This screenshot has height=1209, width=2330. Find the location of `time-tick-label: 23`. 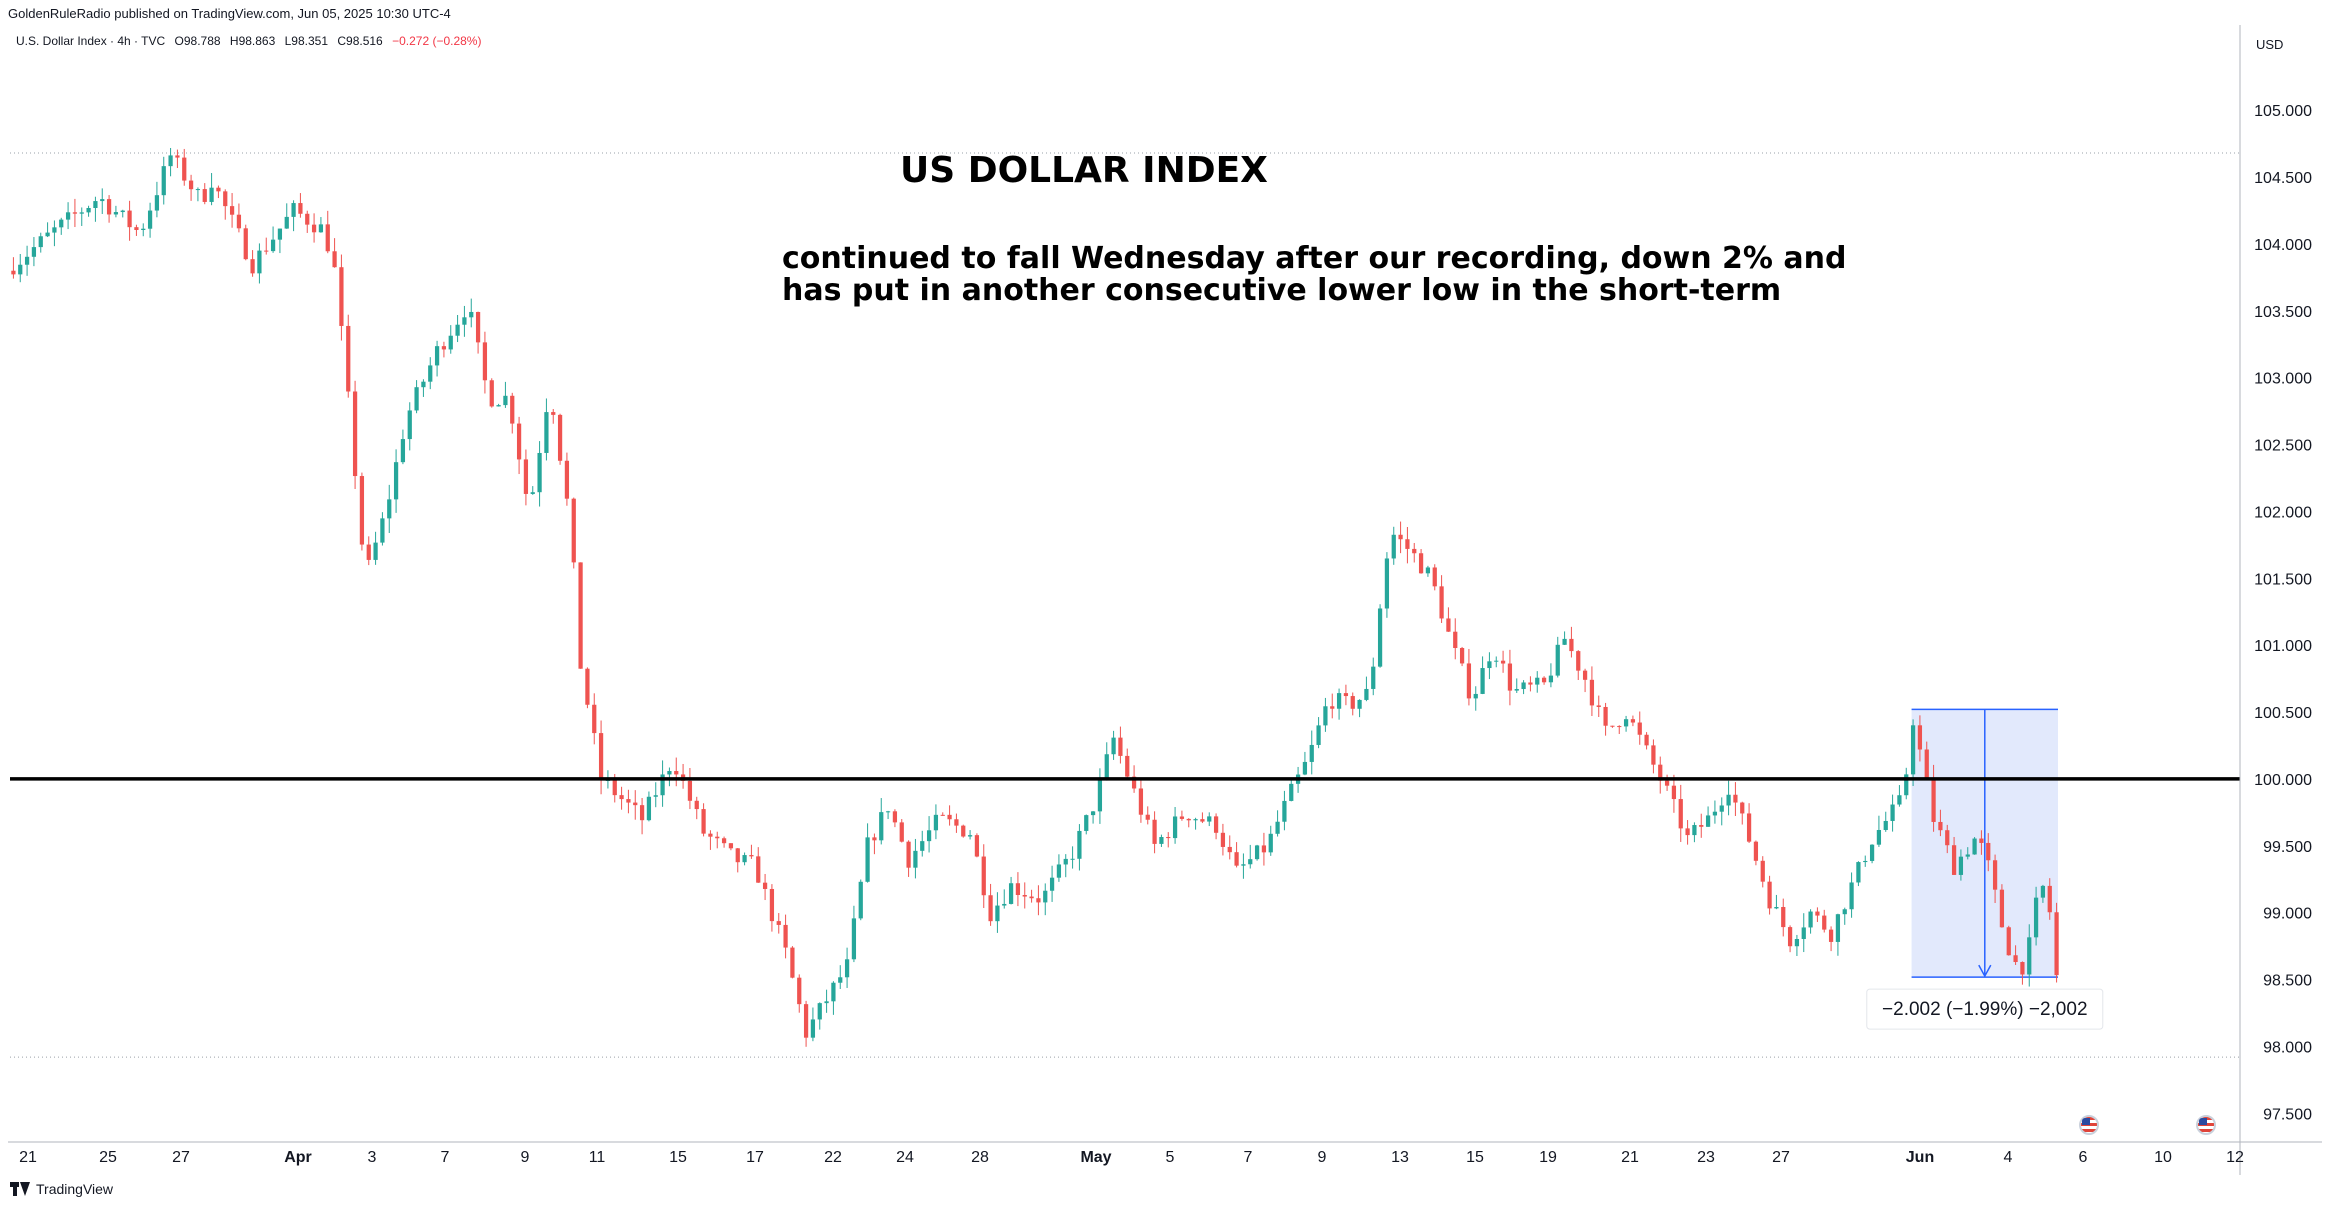

time-tick-label: 23 is located at coordinates (1706, 1157).